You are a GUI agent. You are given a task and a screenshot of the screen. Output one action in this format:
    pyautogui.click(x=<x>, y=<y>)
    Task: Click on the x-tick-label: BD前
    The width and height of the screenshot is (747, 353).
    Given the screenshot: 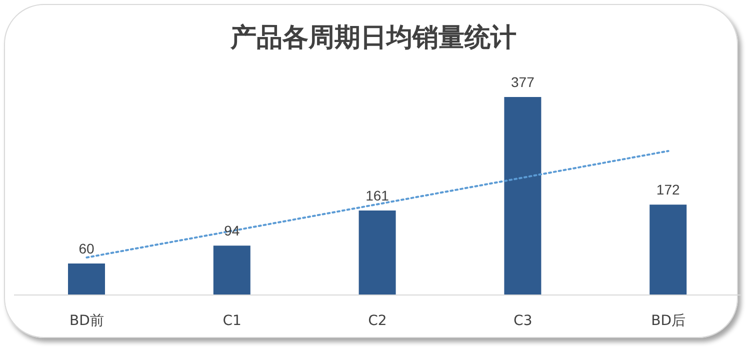 What is the action you would take?
    pyautogui.click(x=87, y=320)
    